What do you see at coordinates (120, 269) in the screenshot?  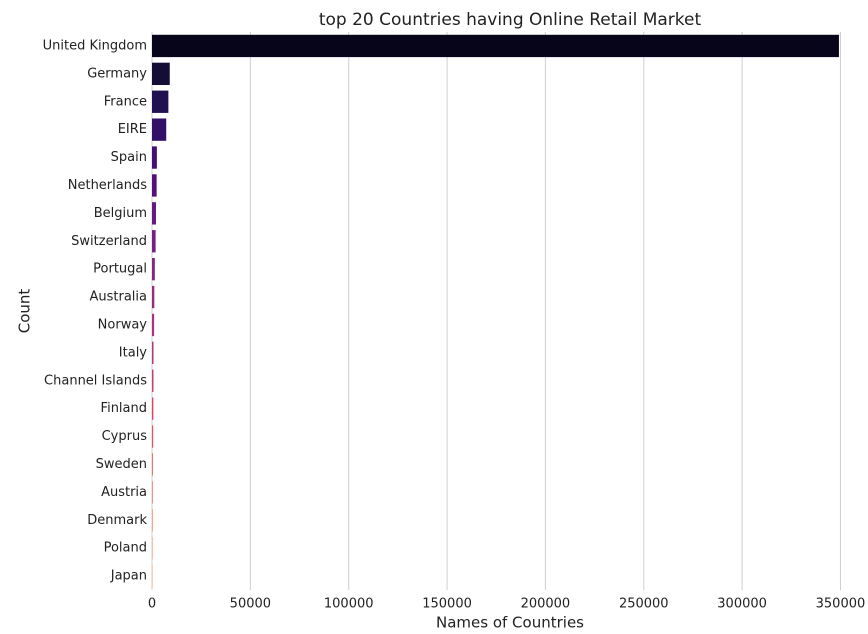 I see `y-tick-label: Portugal` at bounding box center [120, 269].